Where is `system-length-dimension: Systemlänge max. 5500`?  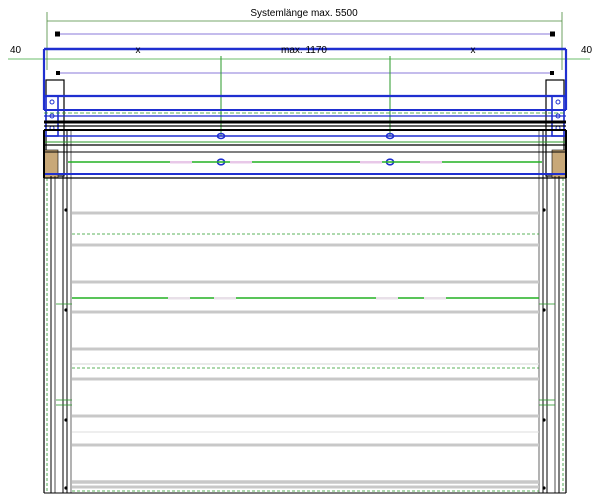 system-length-dimension: Systemlänge max. 5500 is located at coordinates (304, 39).